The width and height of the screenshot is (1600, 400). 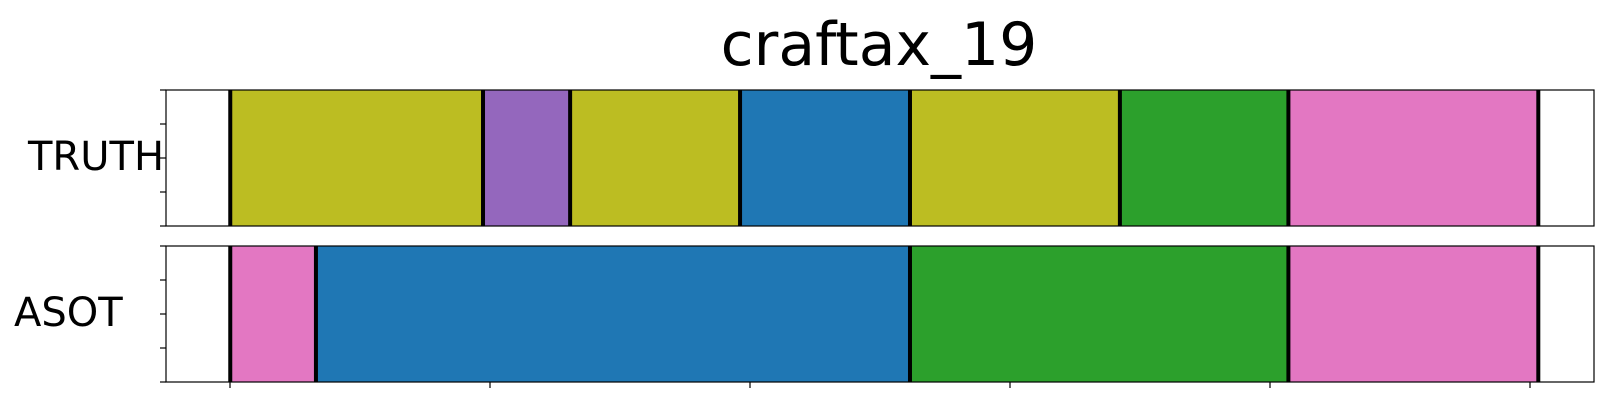 What do you see at coordinates (68, 313) in the screenshot?
I see `row-label: ASOT` at bounding box center [68, 313].